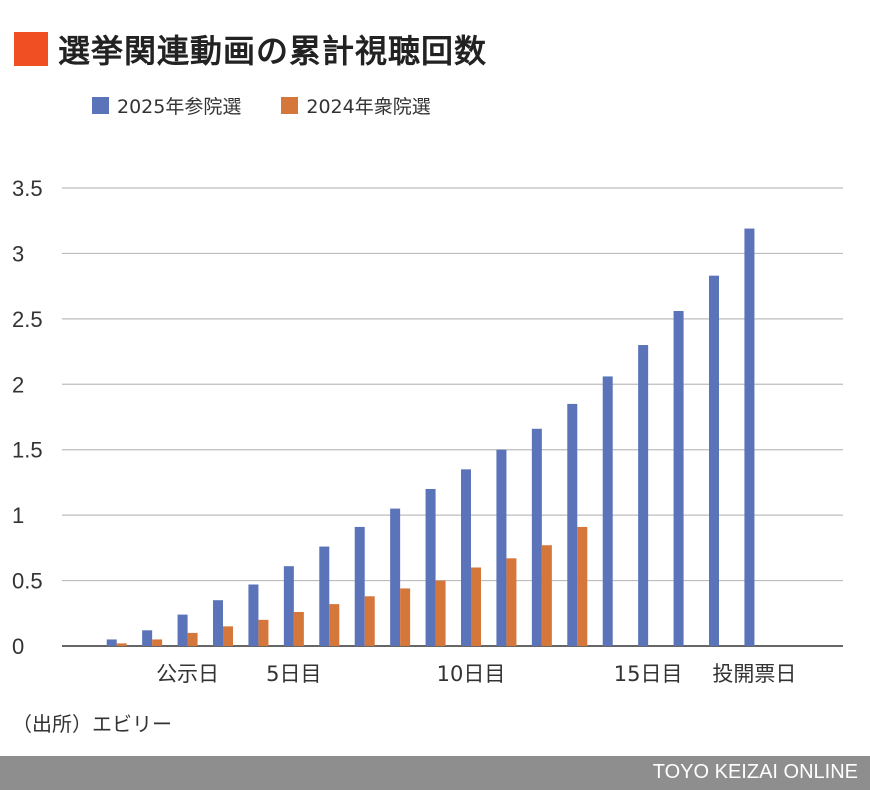 This screenshot has height=790, width=870. Describe the element at coordinates (179, 107) in the screenshot. I see `legend-label-2025: 2025年参院選` at that location.